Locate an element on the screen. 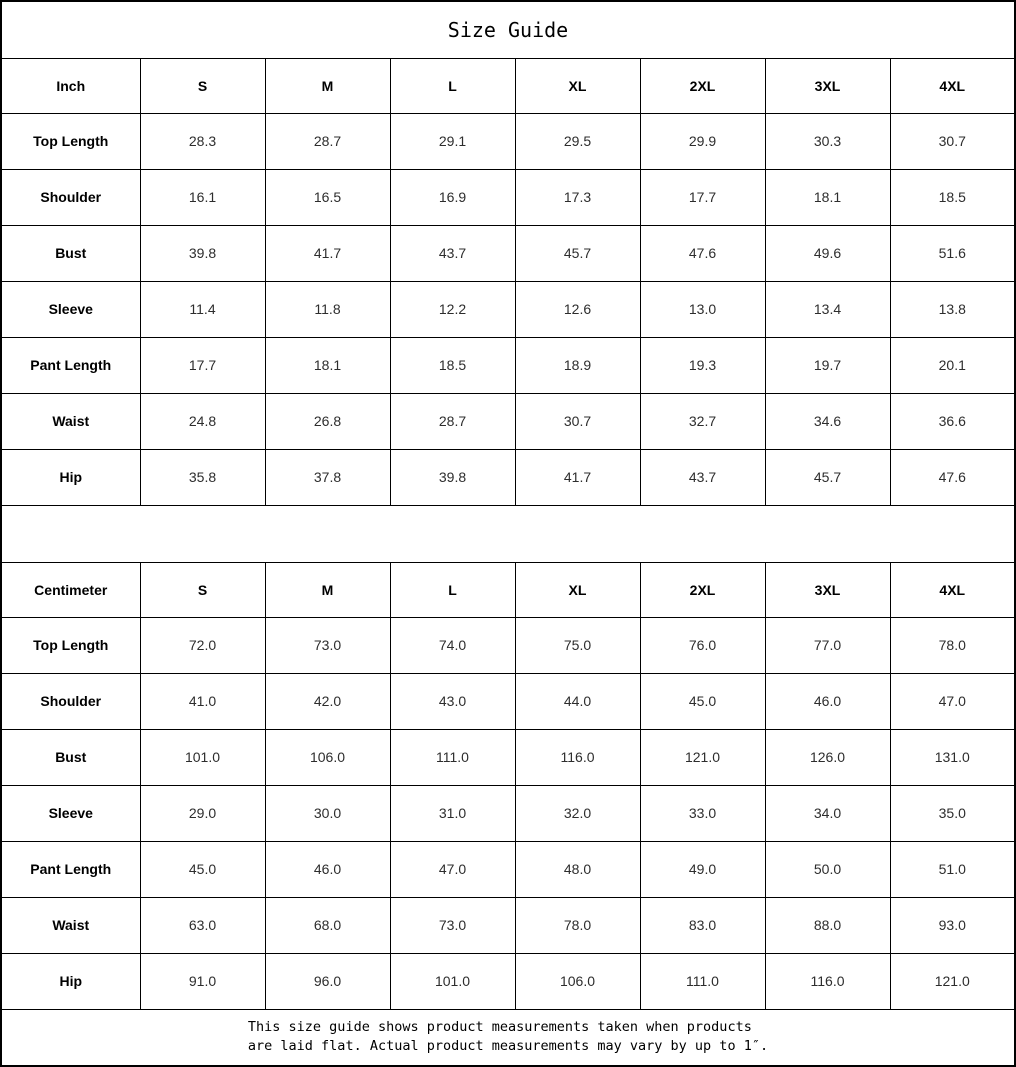 The image size is (1016, 1067). measurement-value-cell: 51.0 is located at coordinates (952, 869).